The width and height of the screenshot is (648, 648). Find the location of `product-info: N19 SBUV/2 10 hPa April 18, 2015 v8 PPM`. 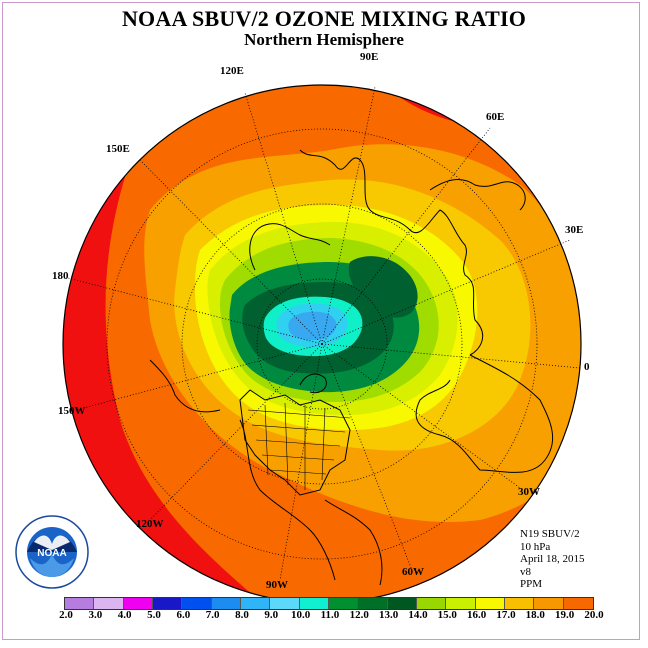

product-info: N19 SBUV/2 10 hPa April 18, 2015 v8 PPM is located at coordinates (552, 559).